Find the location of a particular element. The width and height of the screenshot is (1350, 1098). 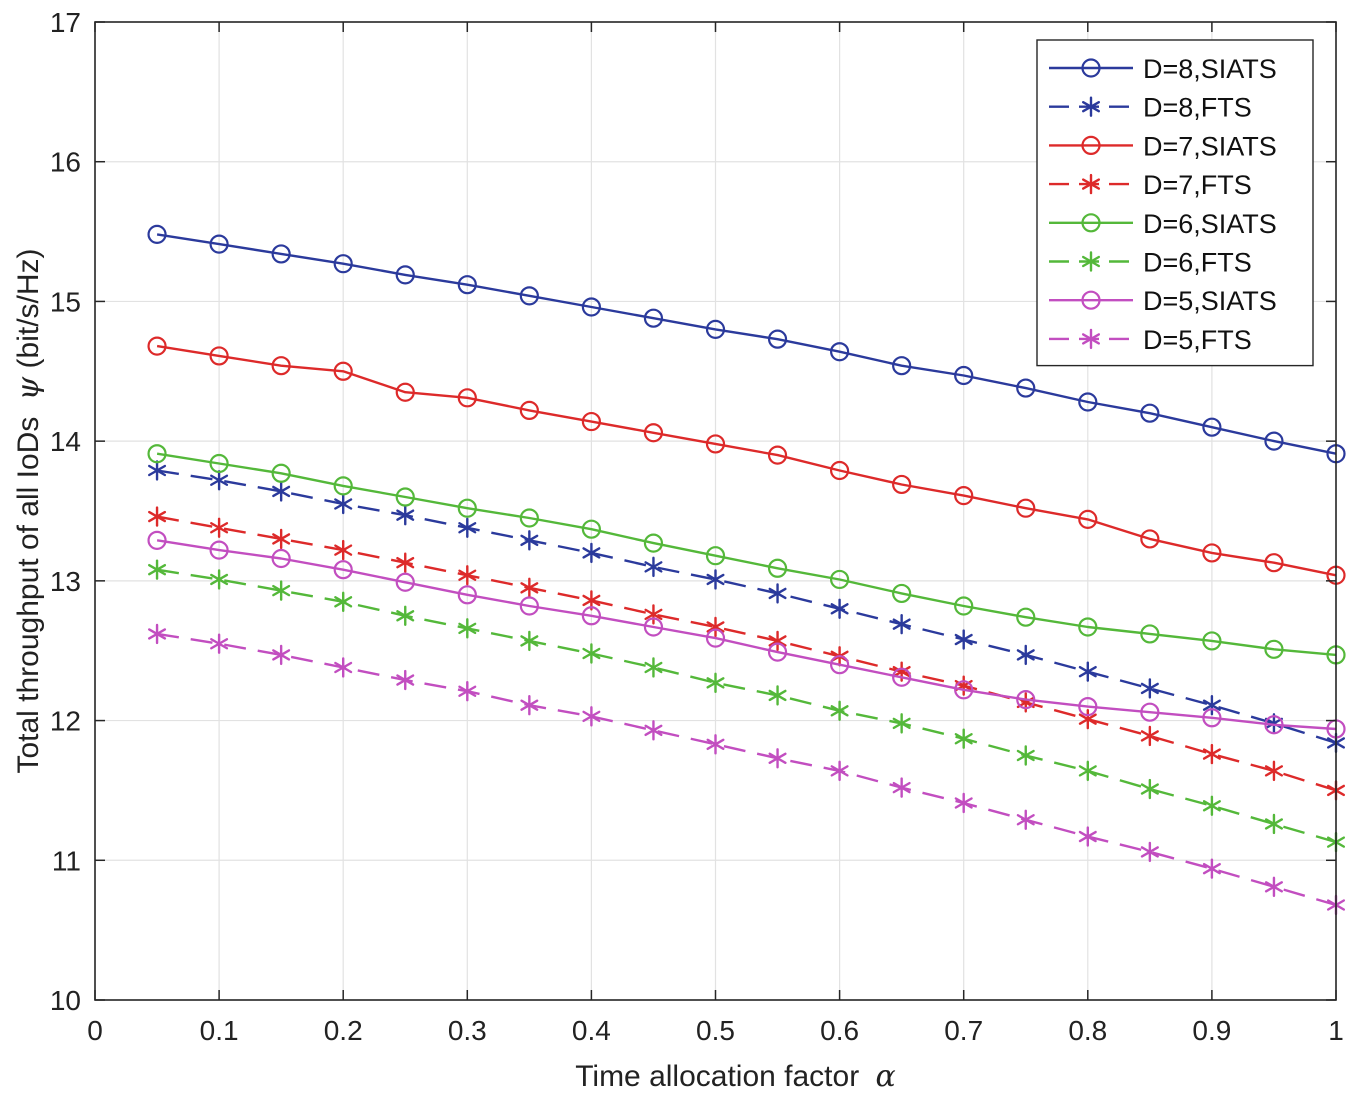

x-tick-label: 1 is located at coordinates (1336, 1030).